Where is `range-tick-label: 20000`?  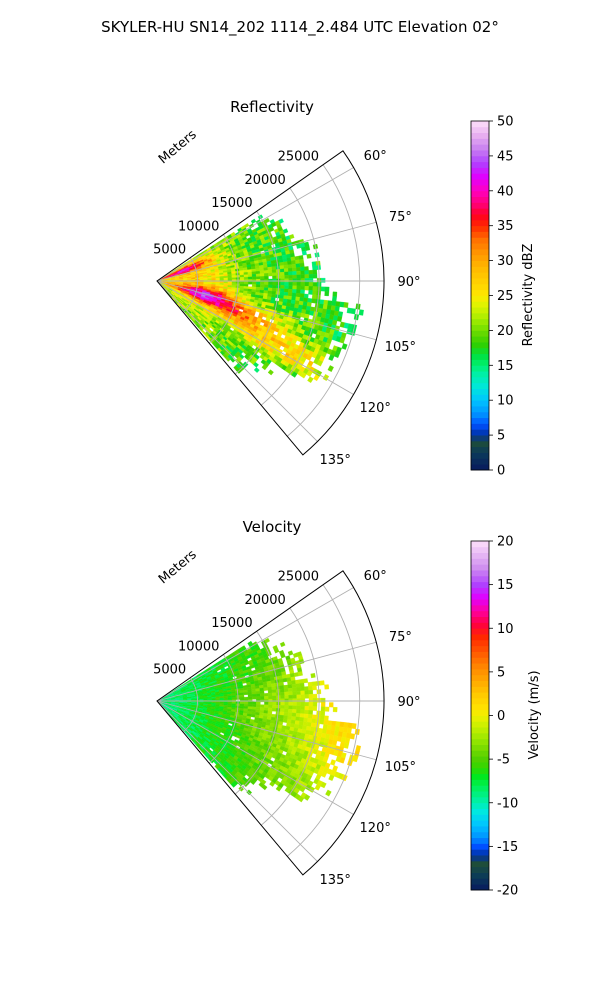 range-tick-label: 20000 is located at coordinates (264, 180).